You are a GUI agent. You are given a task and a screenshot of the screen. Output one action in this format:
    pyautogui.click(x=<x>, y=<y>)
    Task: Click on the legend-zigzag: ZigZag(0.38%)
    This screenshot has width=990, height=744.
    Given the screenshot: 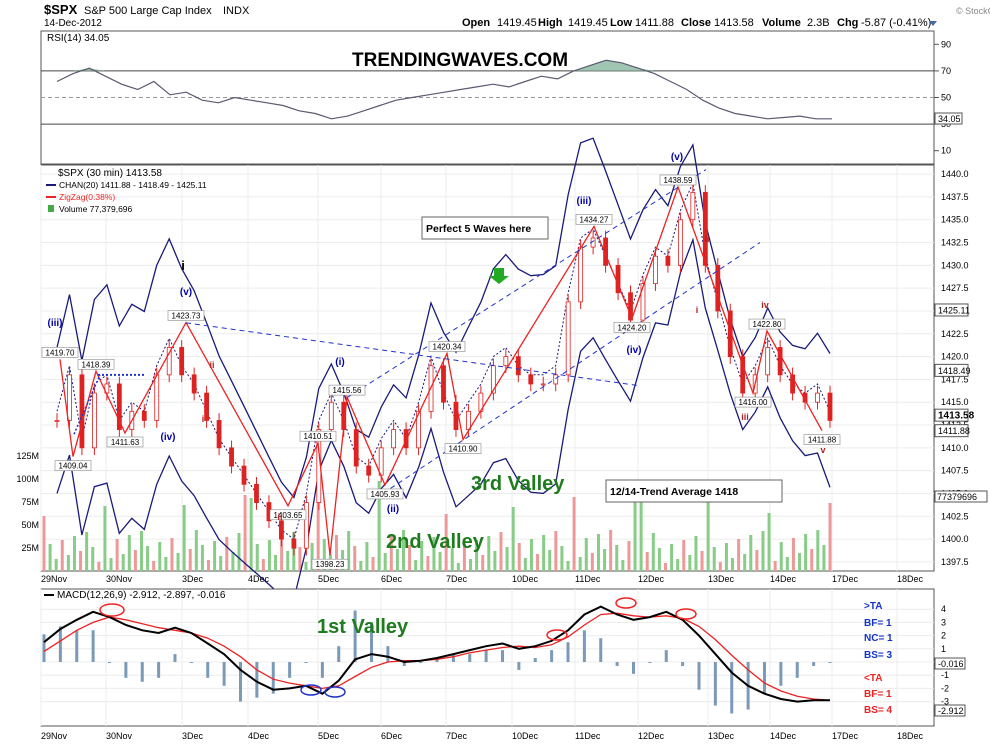 What is the action you would take?
    pyautogui.click(x=87, y=197)
    